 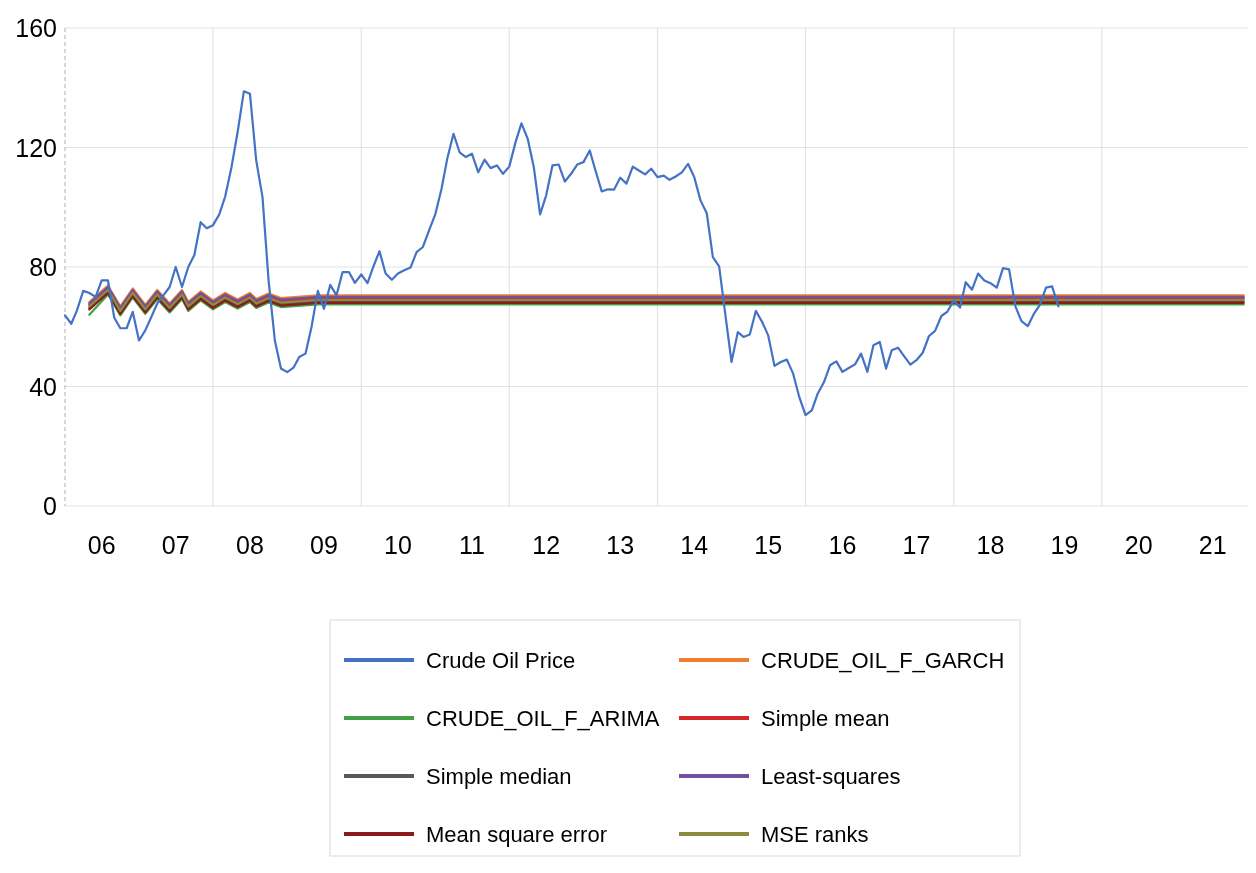 I want to click on x-tick-label: 20, so click(x=1138, y=545).